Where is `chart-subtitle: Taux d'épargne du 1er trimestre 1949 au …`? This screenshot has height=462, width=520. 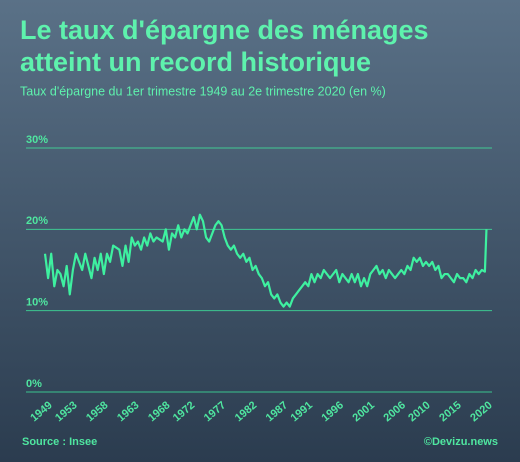
chart-subtitle: Taux d'épargne du 1er trimestre 1949 au … is located at coordinates (203, 91).